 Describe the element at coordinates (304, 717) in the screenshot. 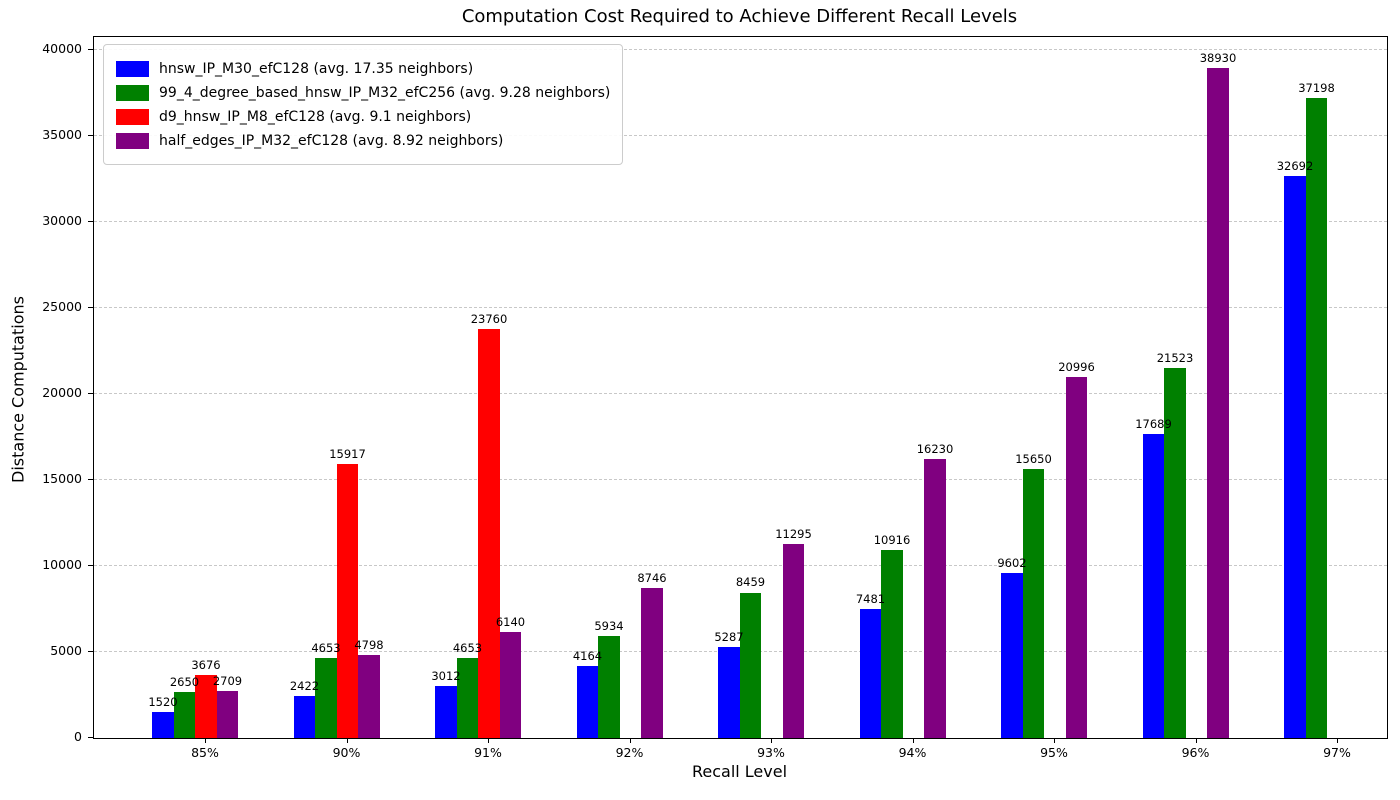

I see `bar-series1-90%` at that location.